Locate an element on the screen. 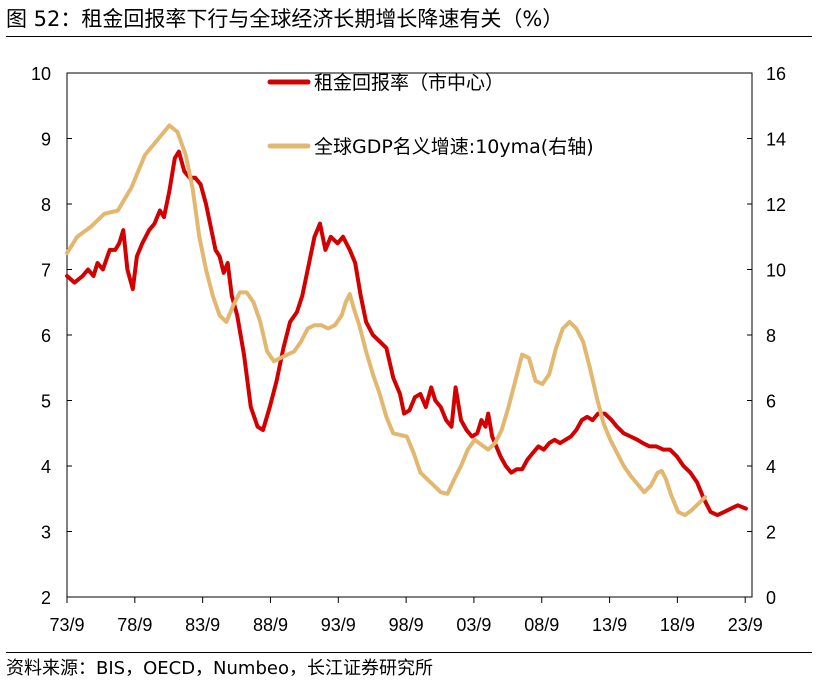 Image resolution: width=820 pixels, height=690 pixels. right-tick-label: 4 is located at coordinates (771, 467).